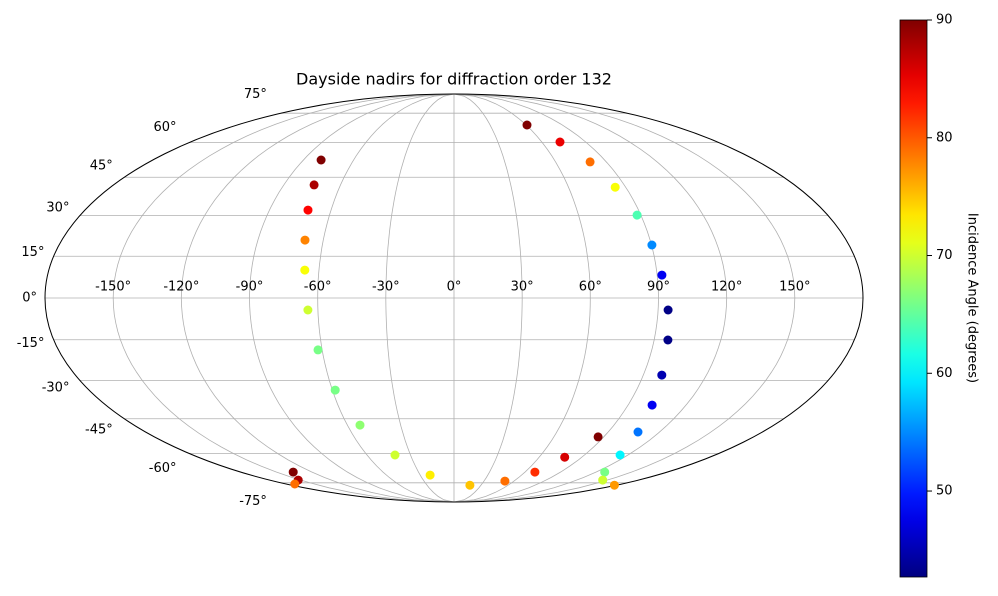  Describe the element at coordinates (913, 298) in the screenshot. I see `colorbar` at that location.